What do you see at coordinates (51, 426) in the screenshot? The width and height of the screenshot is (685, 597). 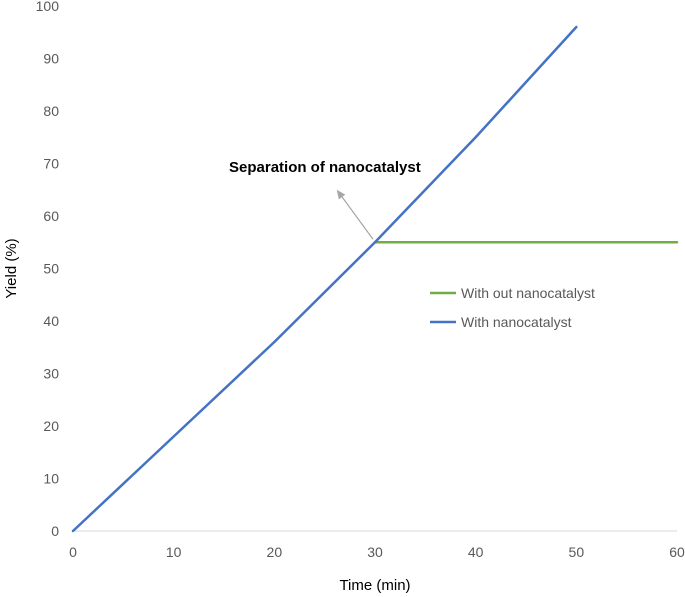 I see `y-tick-label: 20` at bounding box center [51, 426].